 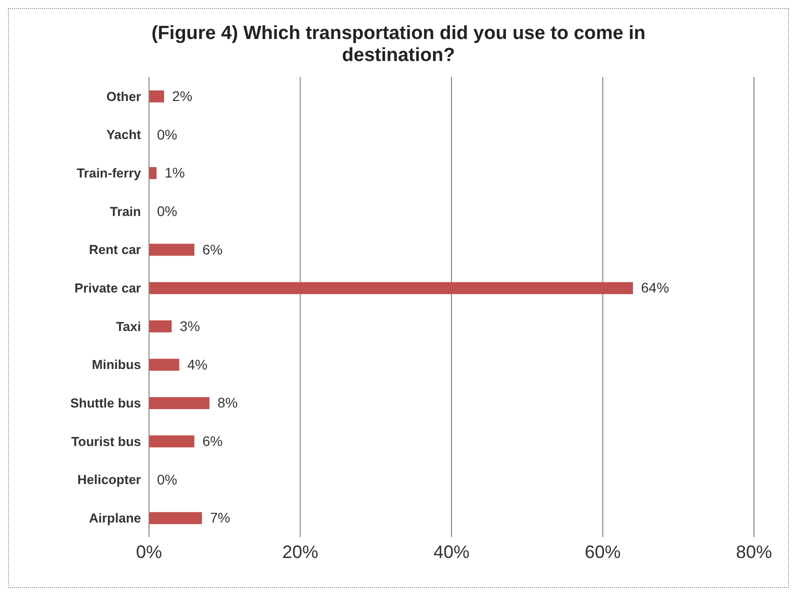 I want to click on chart-title: (Figure 4) Which transportation did you use to come in destination?, so click(x=398, y=44).